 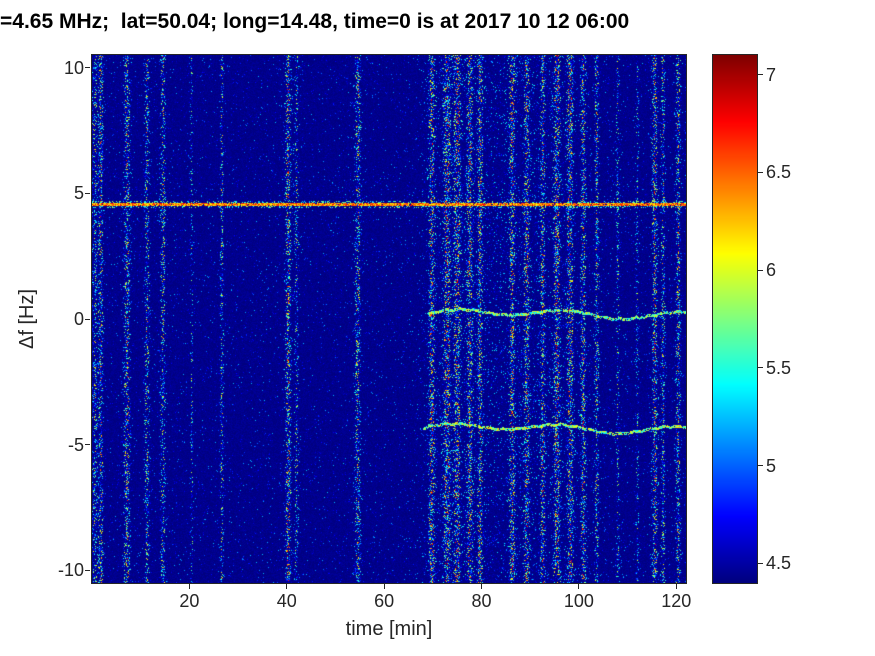 What do you see at coordinates (78, 319) in the screenshot?
I see `y-tick-label: 0` at bounding box center [78, 319].